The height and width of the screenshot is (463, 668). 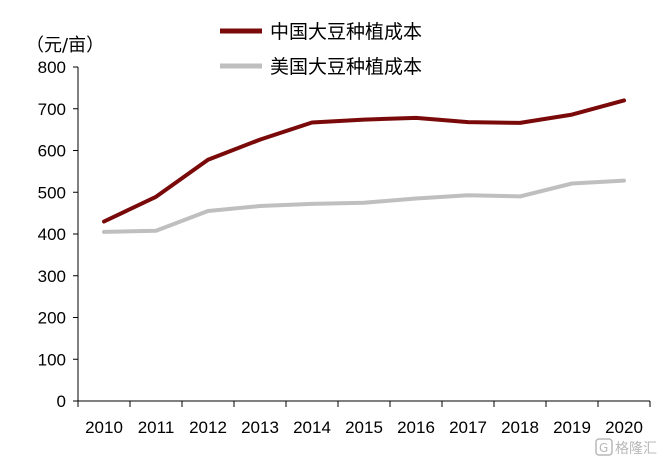 I want to click on y-tick-label: 100, so click(x=52, y=359).